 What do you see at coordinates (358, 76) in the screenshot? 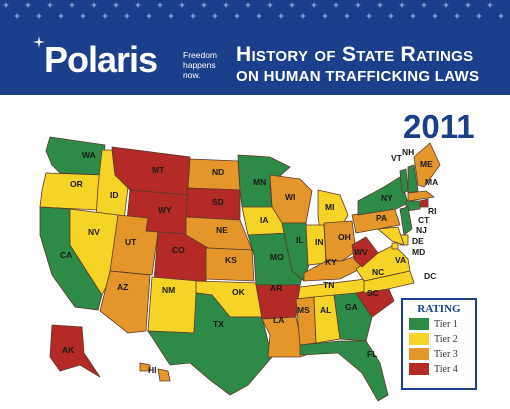
I see `title-line-2: on Human Trafficking Laws` at bounding box center [358, 76].